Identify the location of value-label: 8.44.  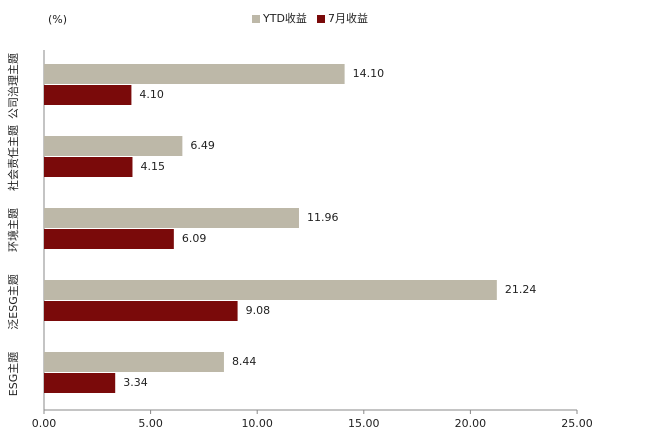
(244, 361).